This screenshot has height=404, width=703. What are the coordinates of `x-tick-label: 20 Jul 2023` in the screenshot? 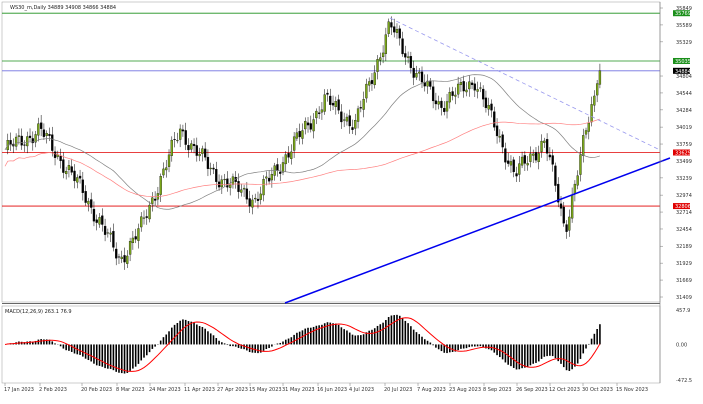 It's located at (398, 390).